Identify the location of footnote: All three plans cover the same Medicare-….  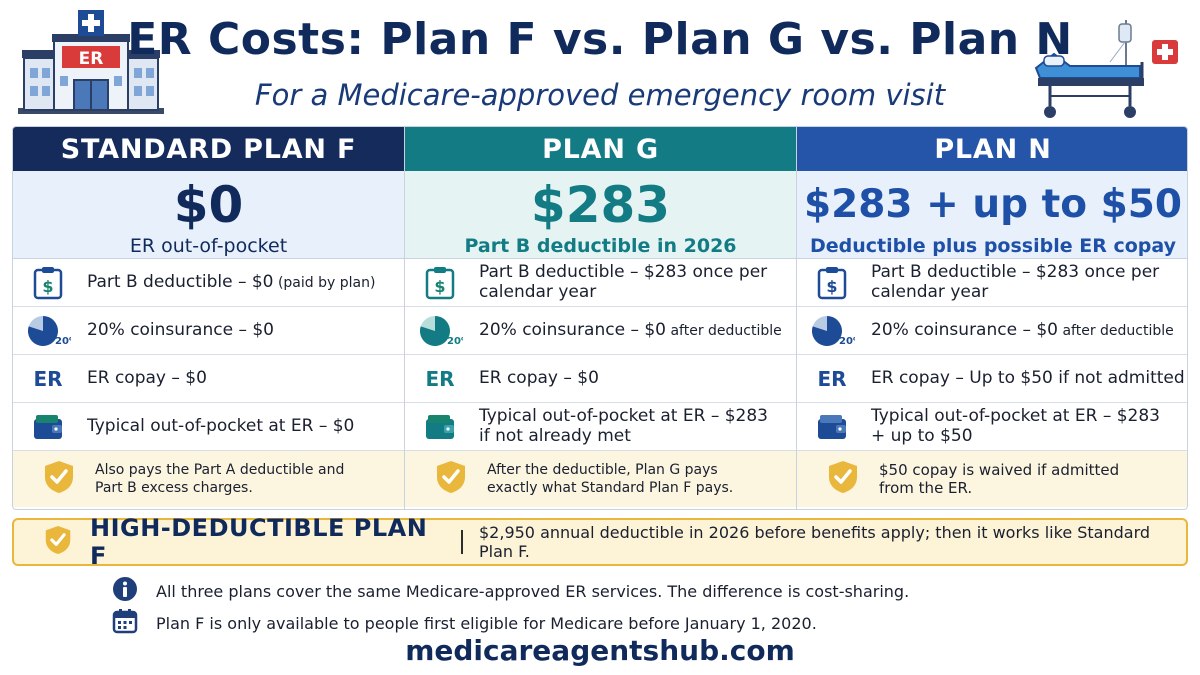
(510, 591).